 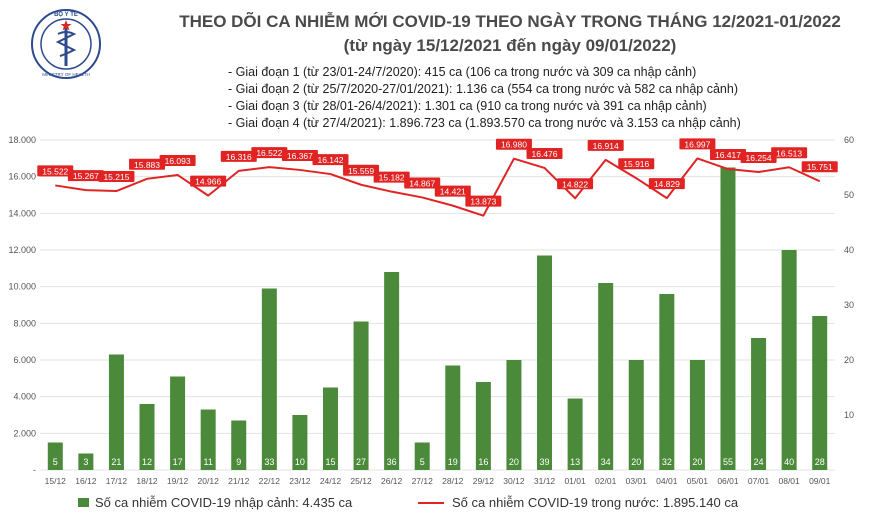 What do you see at coordinates (22, 177) in the screenshot?
I see `y-left-tick-label: 16.000` at bounding box center [22, 177].